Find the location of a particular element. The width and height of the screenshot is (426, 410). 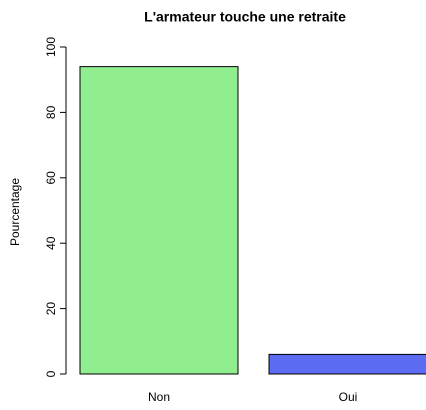

x-tick-label: Oui is located at coordinates (348, 397).